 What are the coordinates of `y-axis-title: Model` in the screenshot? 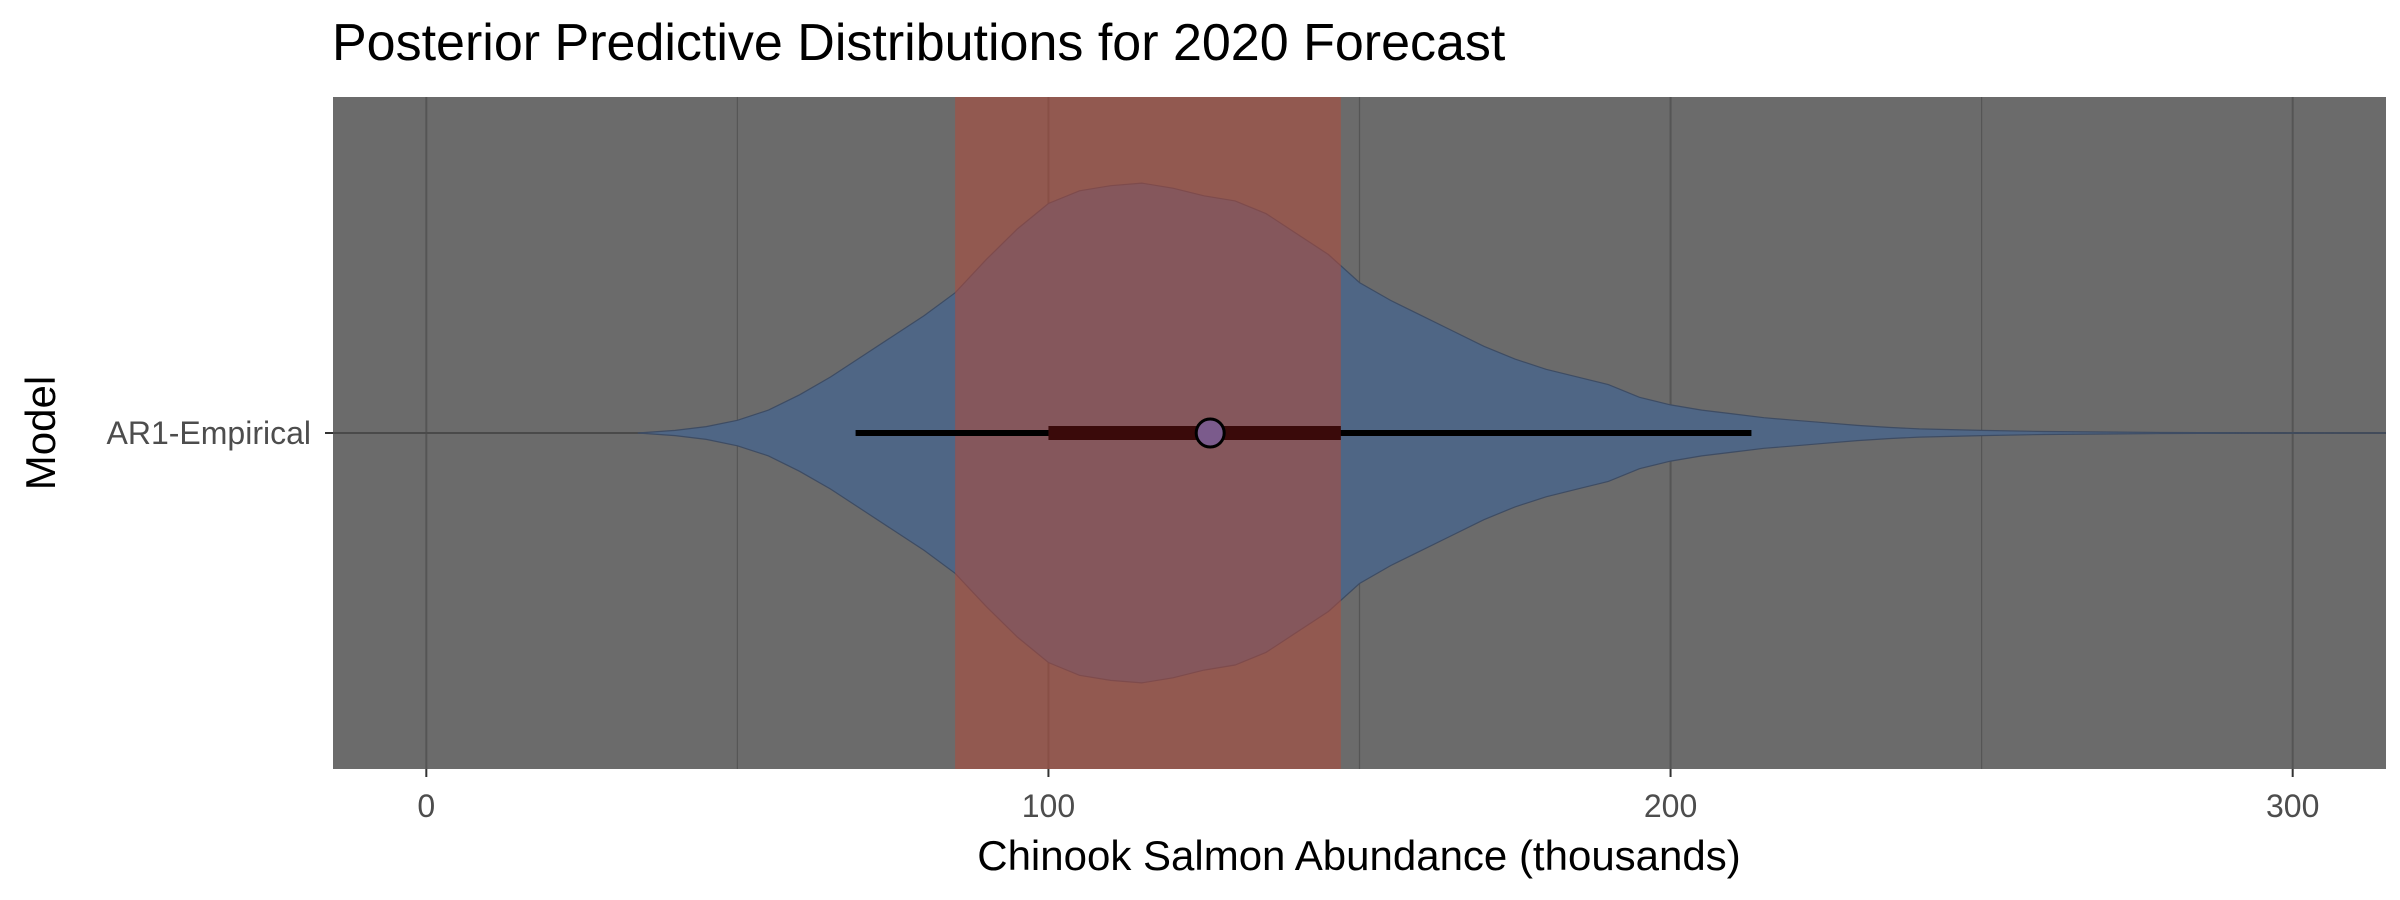 It's located at (40, 433).